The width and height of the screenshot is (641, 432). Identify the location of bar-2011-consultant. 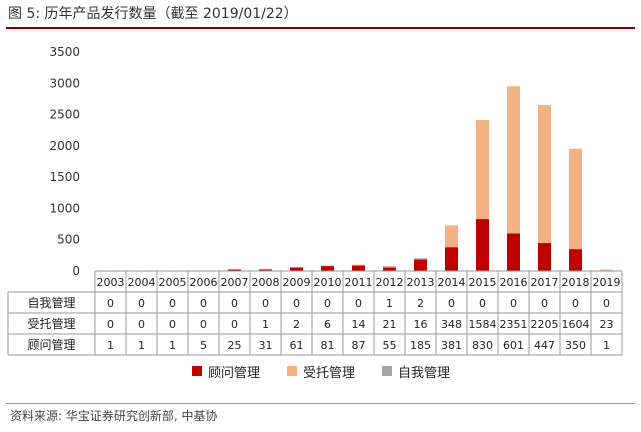
(358, 268).